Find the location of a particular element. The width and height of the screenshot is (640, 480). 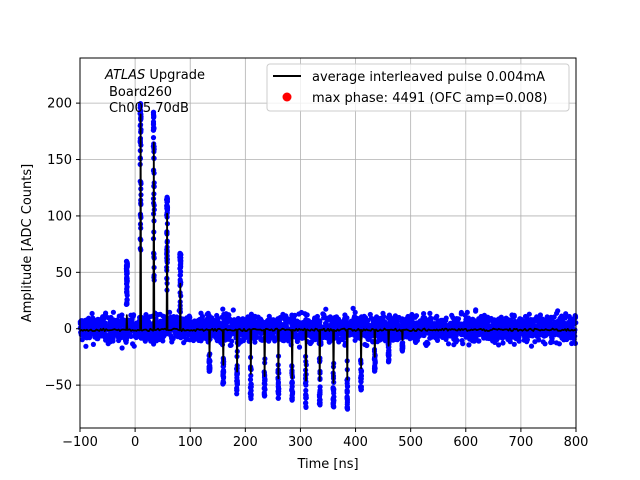

x-tick-label: 600 is located at coordinates (465, 442).